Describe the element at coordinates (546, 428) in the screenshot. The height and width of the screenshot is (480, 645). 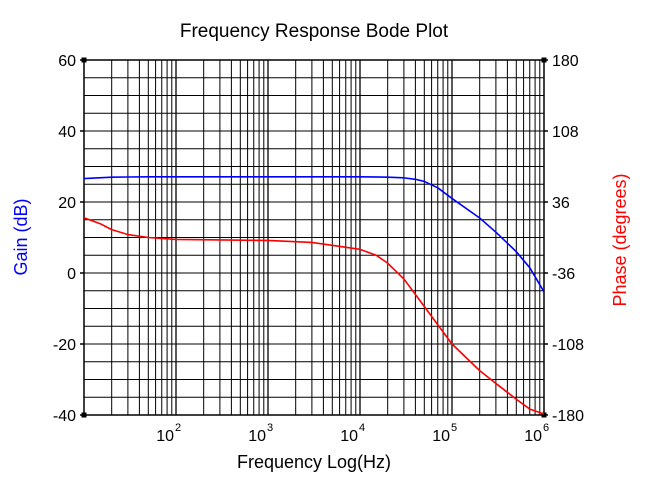
I see `x-tick-exponent: 6` at that location.